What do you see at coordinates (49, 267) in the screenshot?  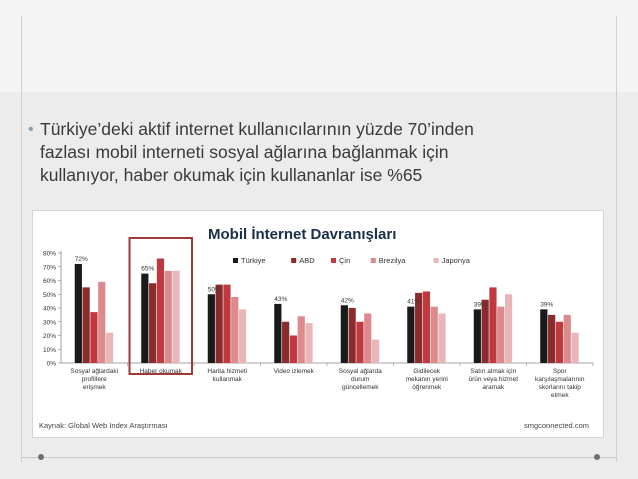 I see `y-tick-label-7: 70%` at bounding box center [49, 267].